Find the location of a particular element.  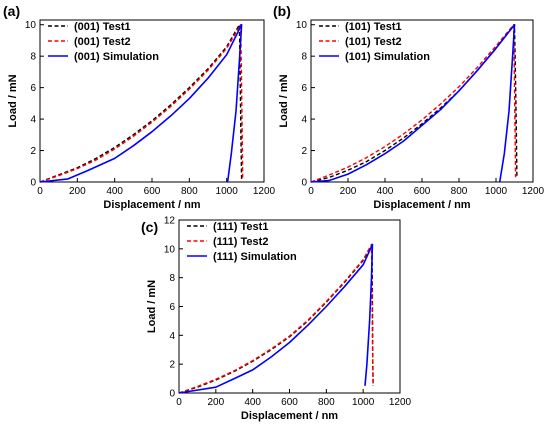

panel-label: (a) is located at coordinates (11, 11).